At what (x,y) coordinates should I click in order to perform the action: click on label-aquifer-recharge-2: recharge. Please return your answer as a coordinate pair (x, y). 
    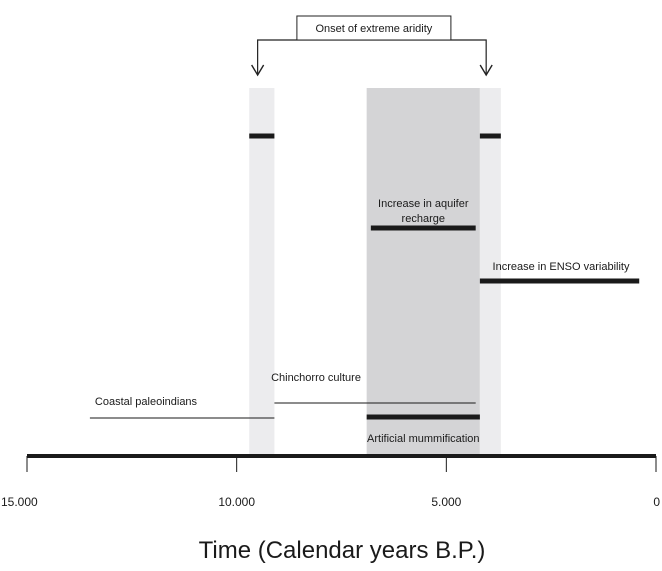
    Looking at the image, I should click on (423, 219).